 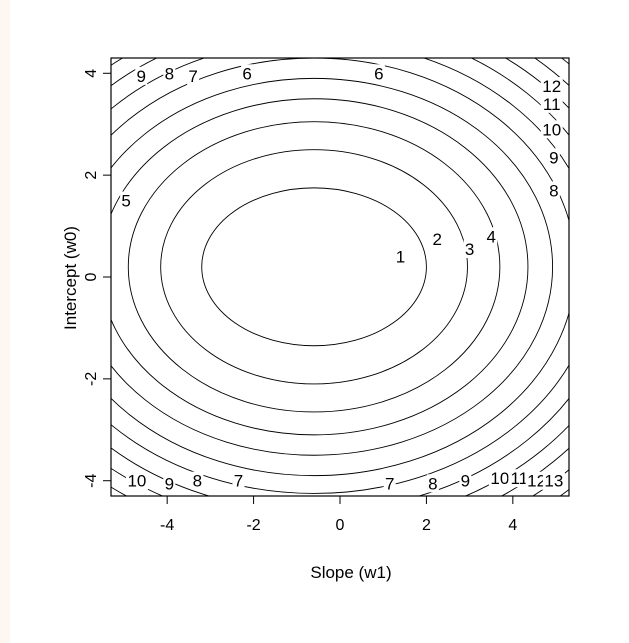 I want to click on y-tick-label: -4, so click(x=91, y=481).